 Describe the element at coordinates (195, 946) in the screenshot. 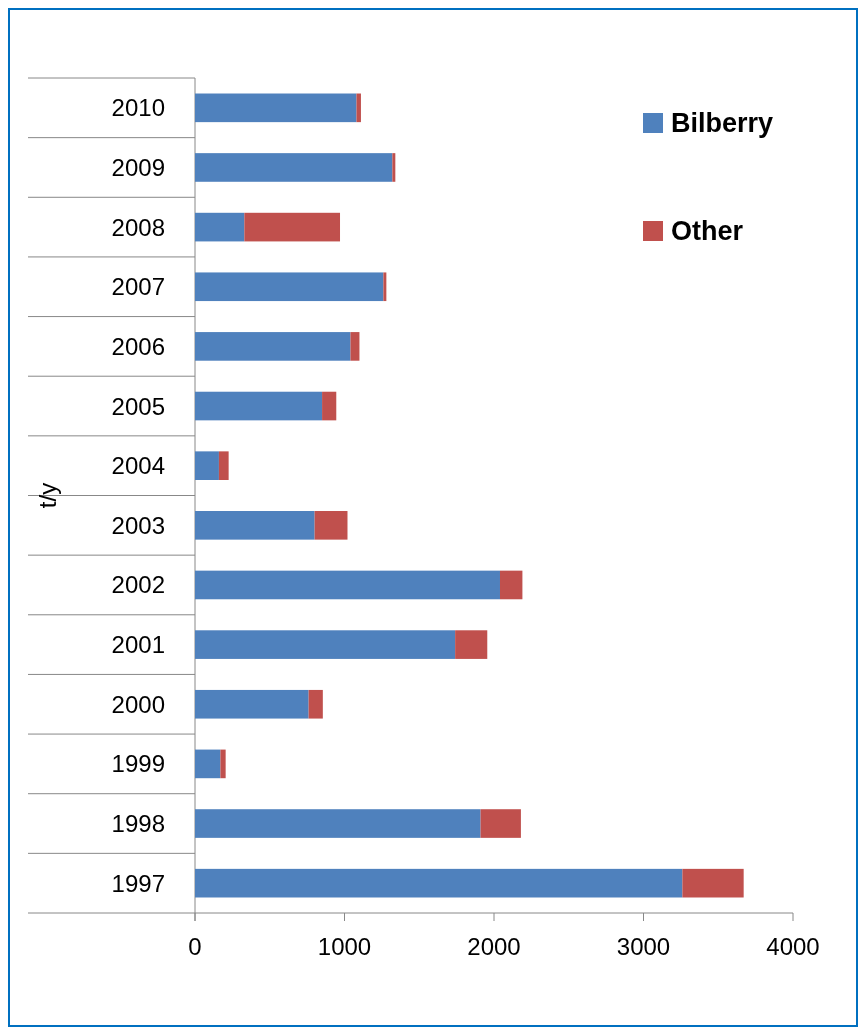

I see `x-tick-label: 0` at that location.